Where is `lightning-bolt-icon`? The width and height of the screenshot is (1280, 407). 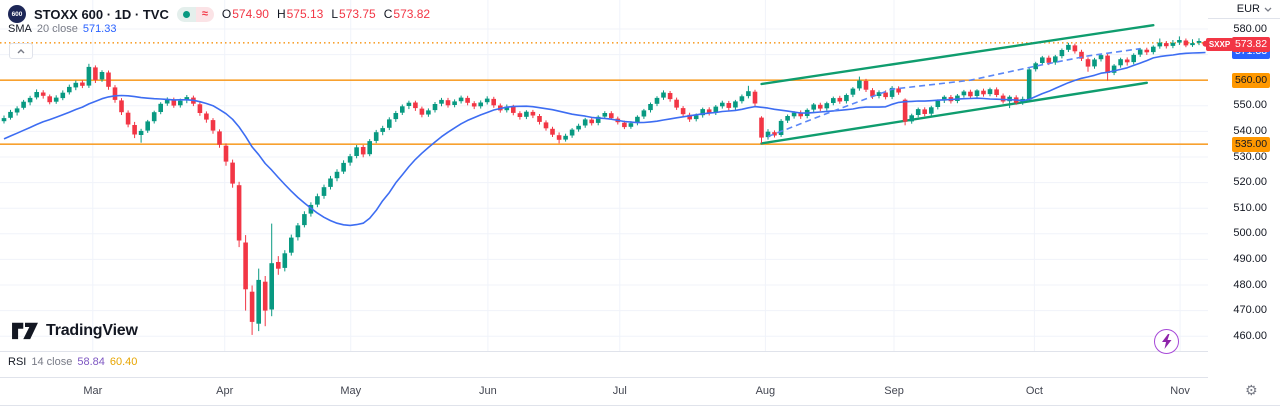
lightning-bolt-icon is located at coordinates (1166, 341).